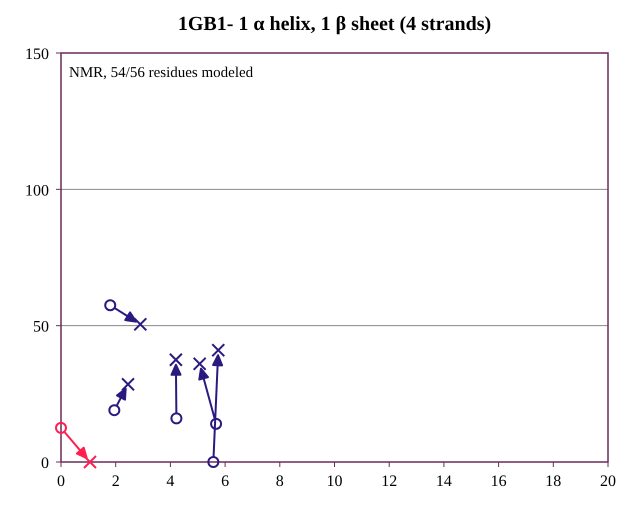  I want to click on x-tick-label: 14, so click(444, 481).